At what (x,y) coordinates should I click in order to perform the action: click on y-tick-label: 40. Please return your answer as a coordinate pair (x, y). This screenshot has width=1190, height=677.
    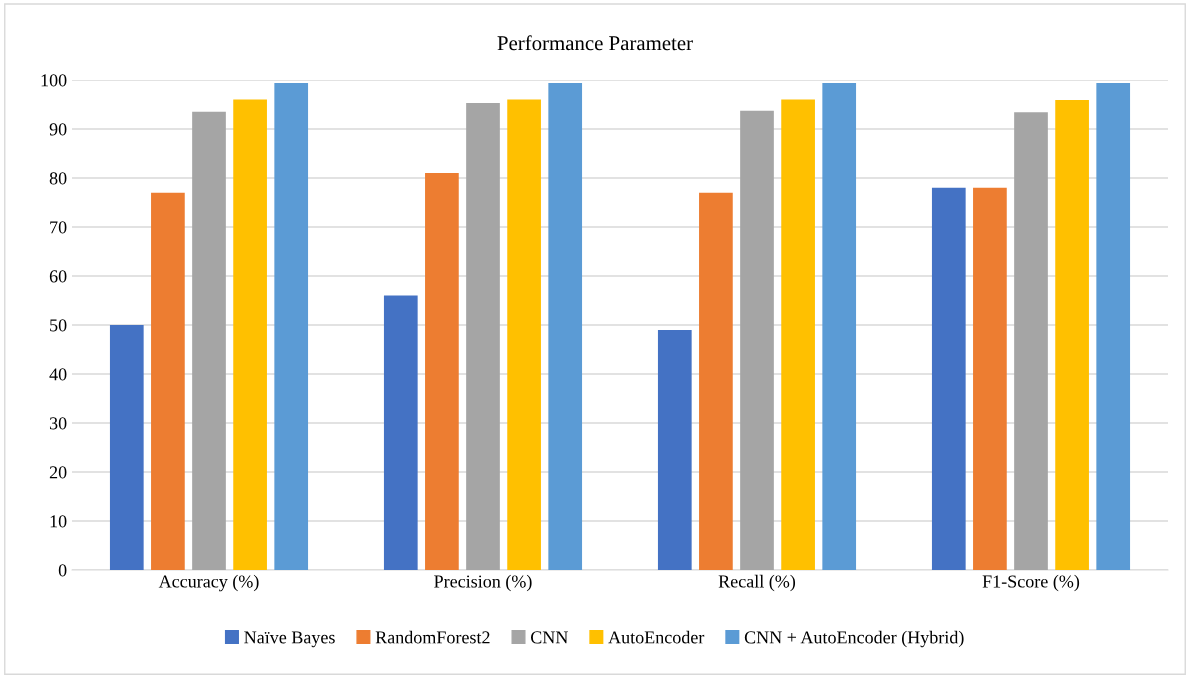
    Looking at the image, I should click on (58, 374).